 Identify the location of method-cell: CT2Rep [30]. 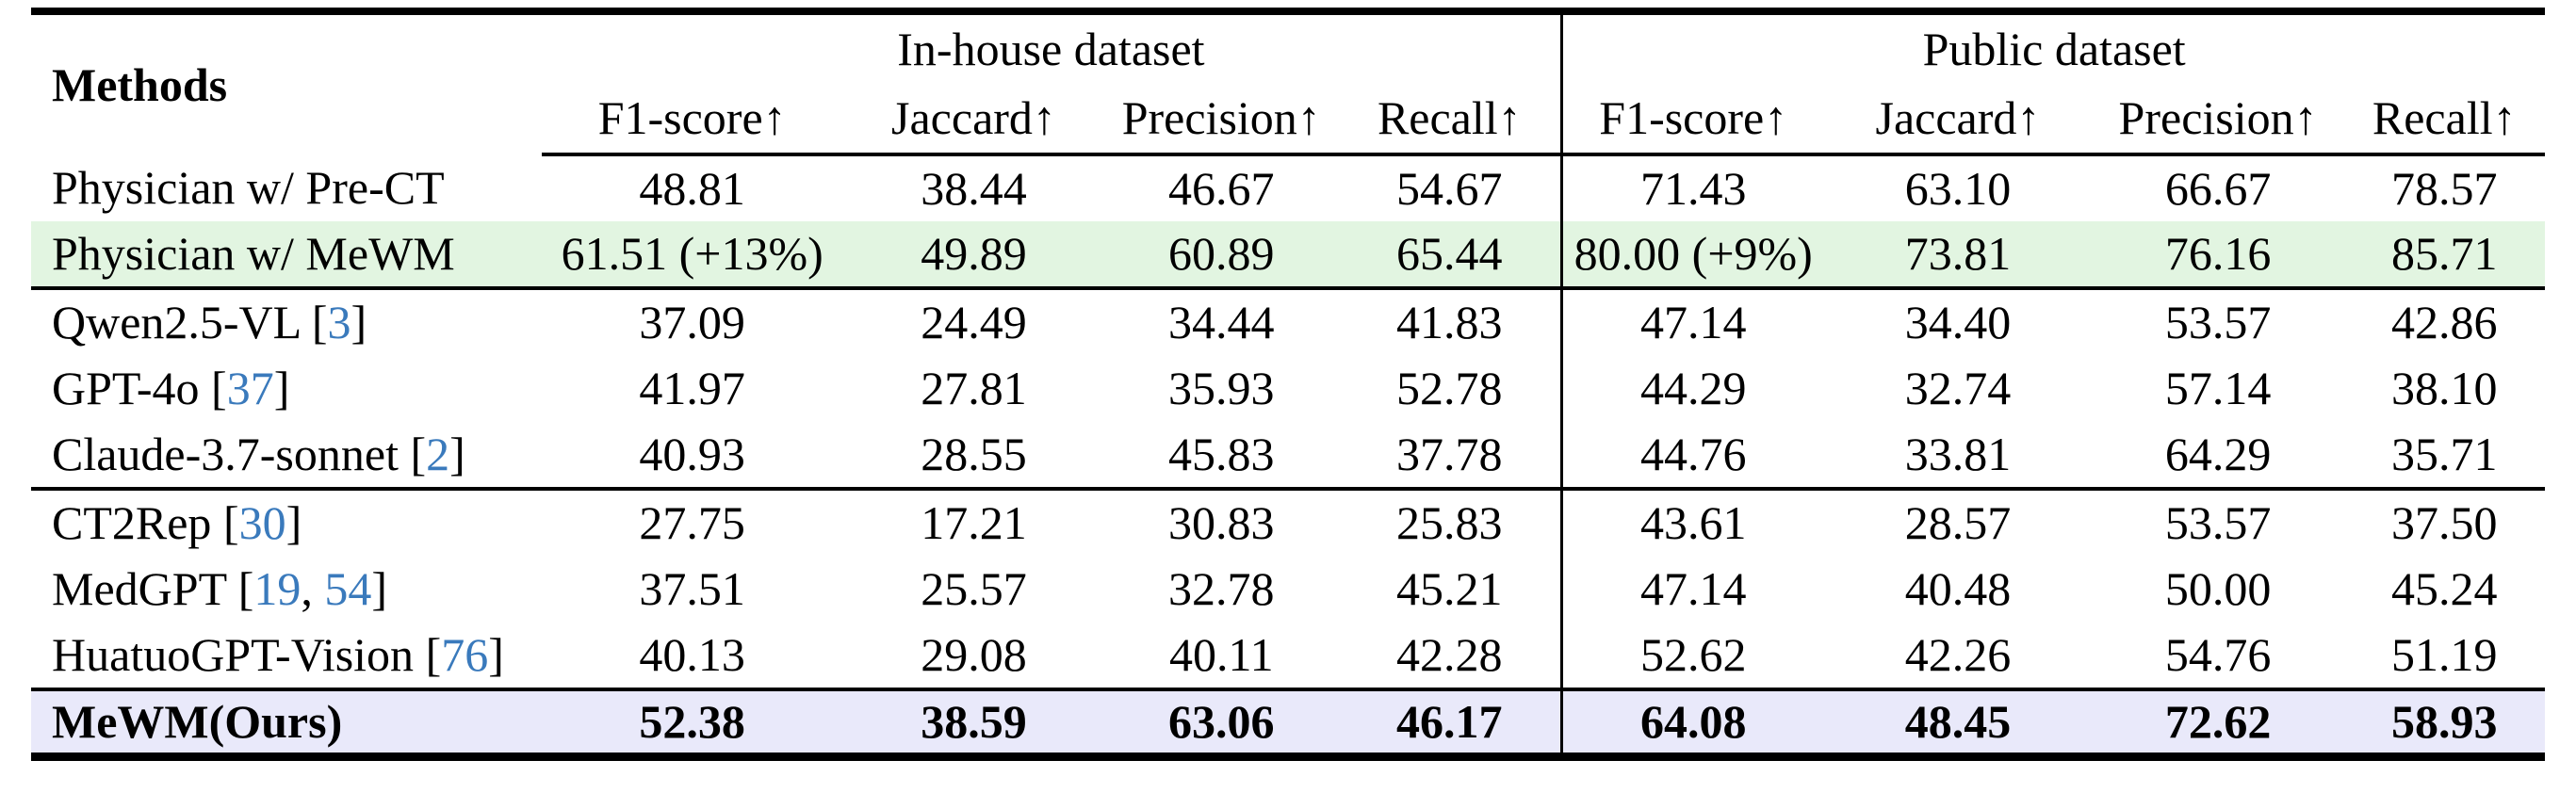
(177, 522).